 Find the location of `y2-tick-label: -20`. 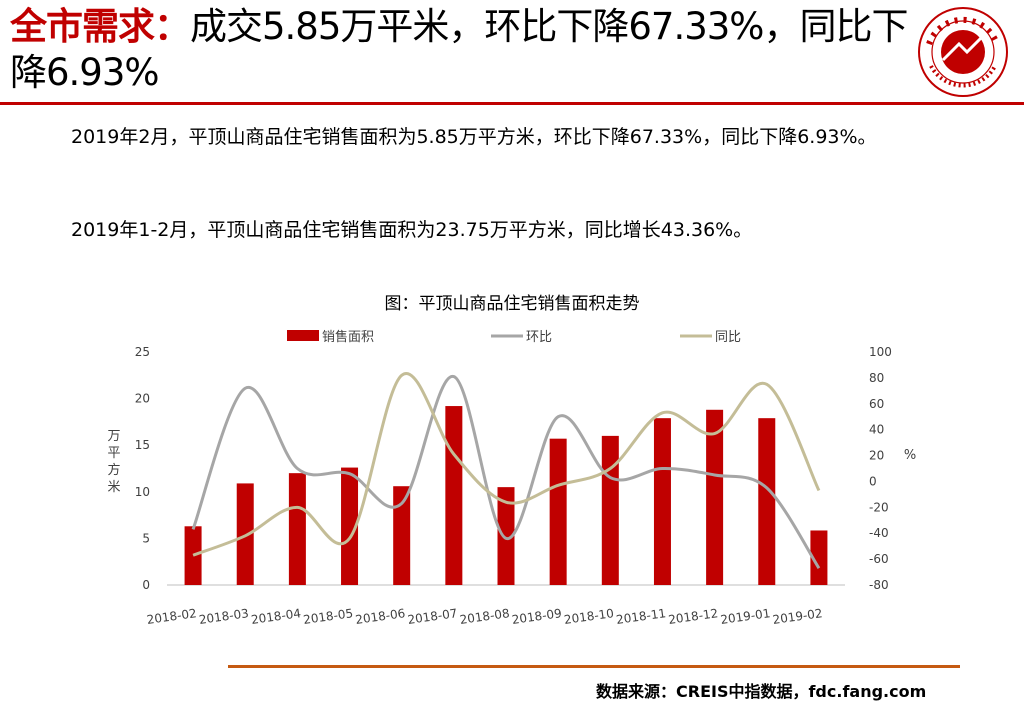

y2-tick-label: -20 is located at coordinates (879, 507).